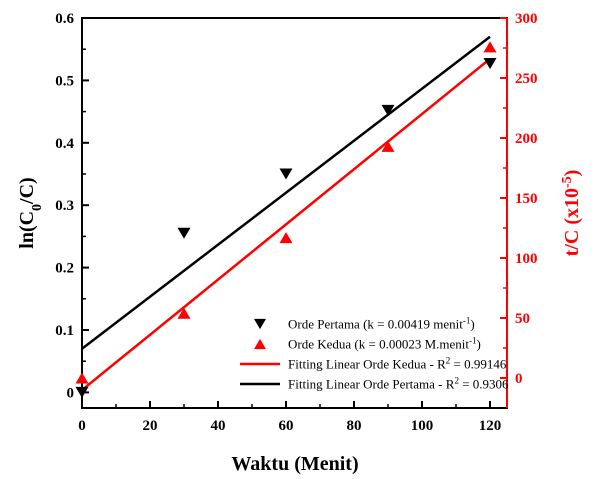  What do you see at coordinates (150, 426) in the screenshot?
I see `x-tick-label: 20` at bounding box center [150, 426].